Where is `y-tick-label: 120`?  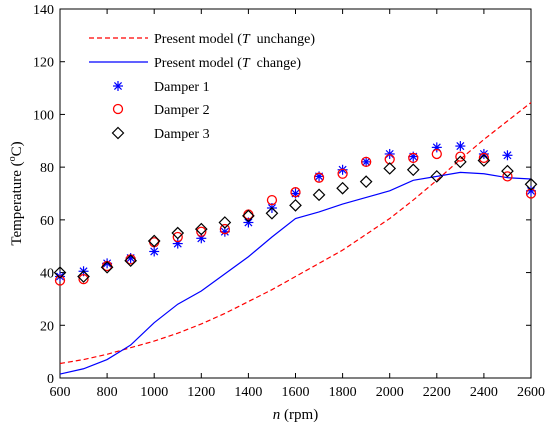
y-tick-label: 120 is located at coordinates (43, 63).